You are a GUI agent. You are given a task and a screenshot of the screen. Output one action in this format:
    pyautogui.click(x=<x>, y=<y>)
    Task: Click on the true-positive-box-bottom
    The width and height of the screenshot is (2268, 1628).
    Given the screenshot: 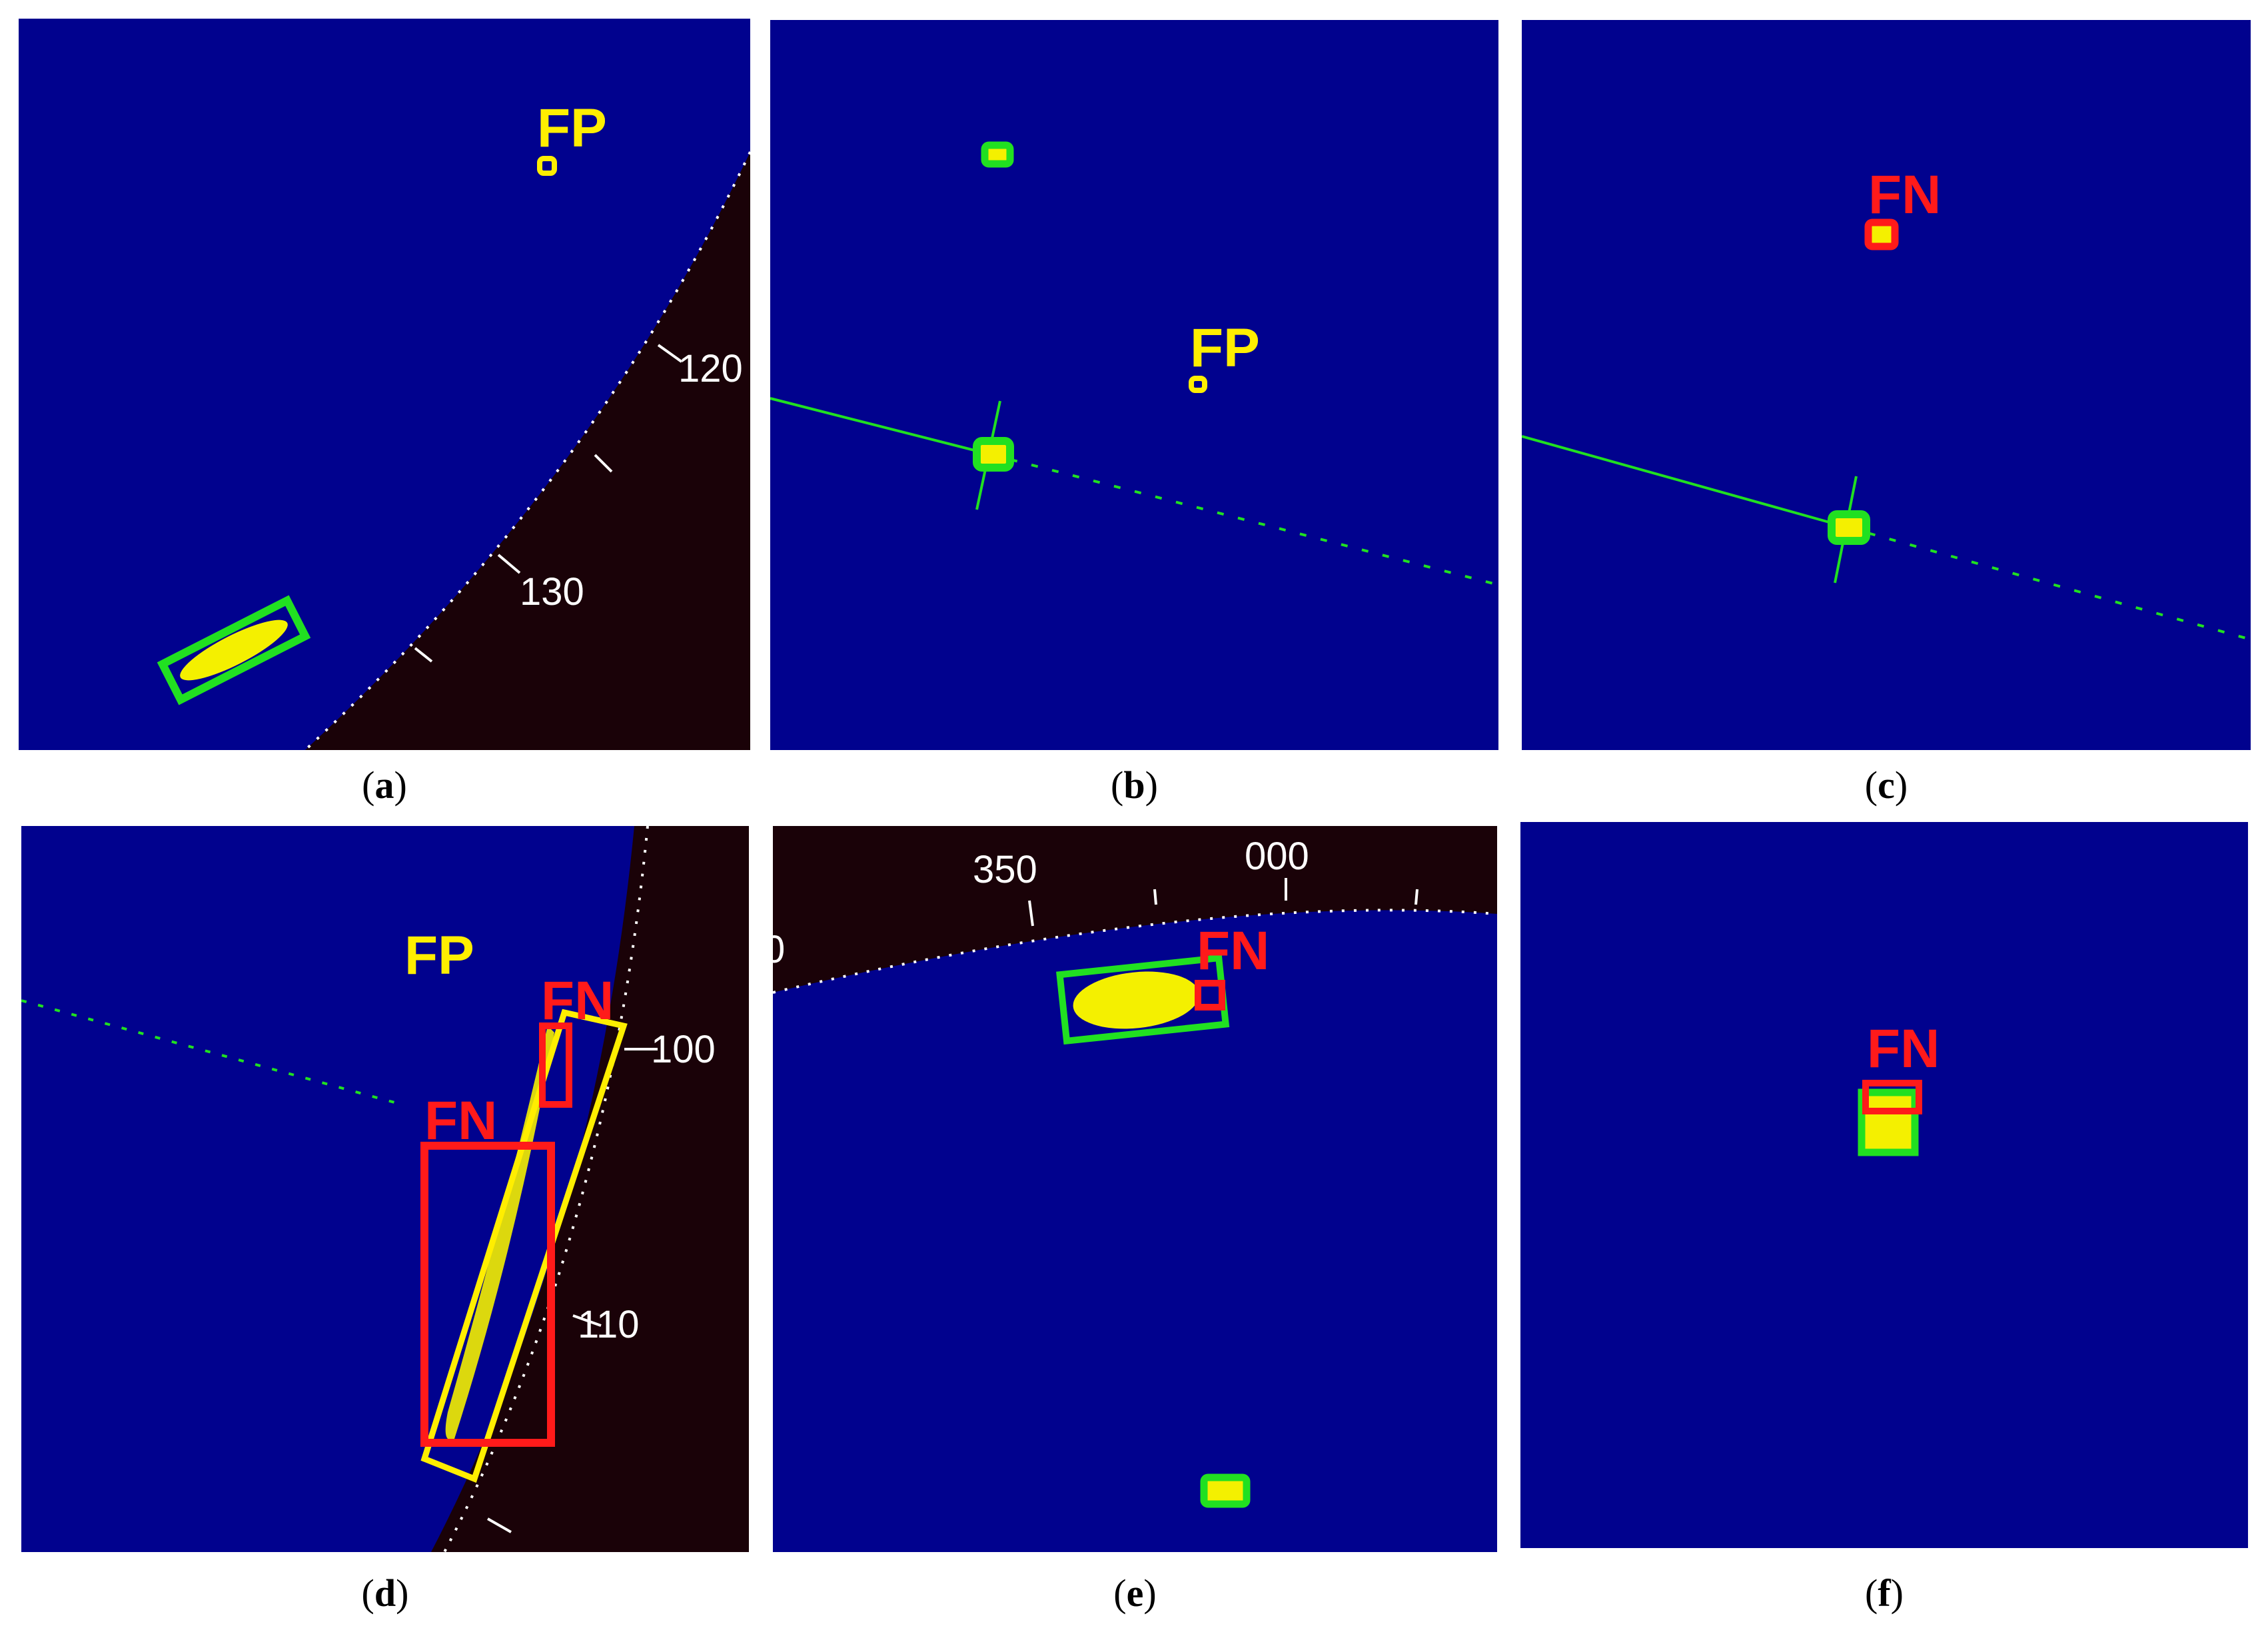 What is the action you would take?
    pyautogui.click(x=1225, y=1490)
    